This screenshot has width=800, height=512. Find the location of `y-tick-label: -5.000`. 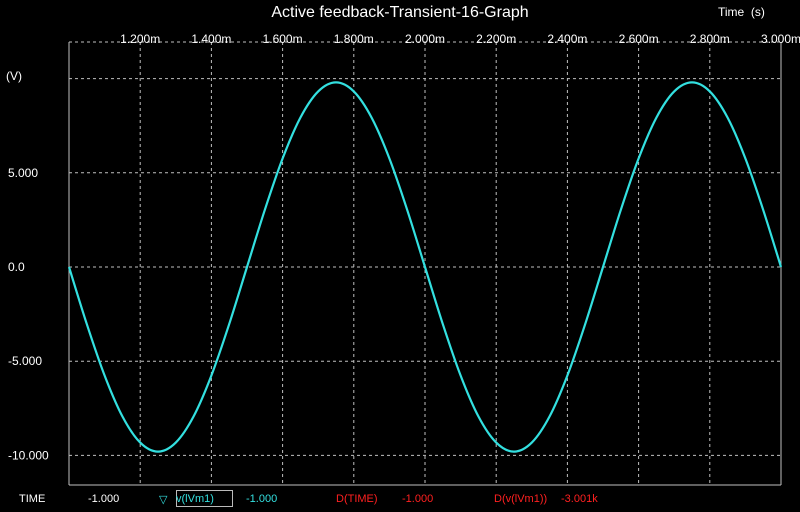

y-tick-label: -5.000 is located at coordinates (25, 361).